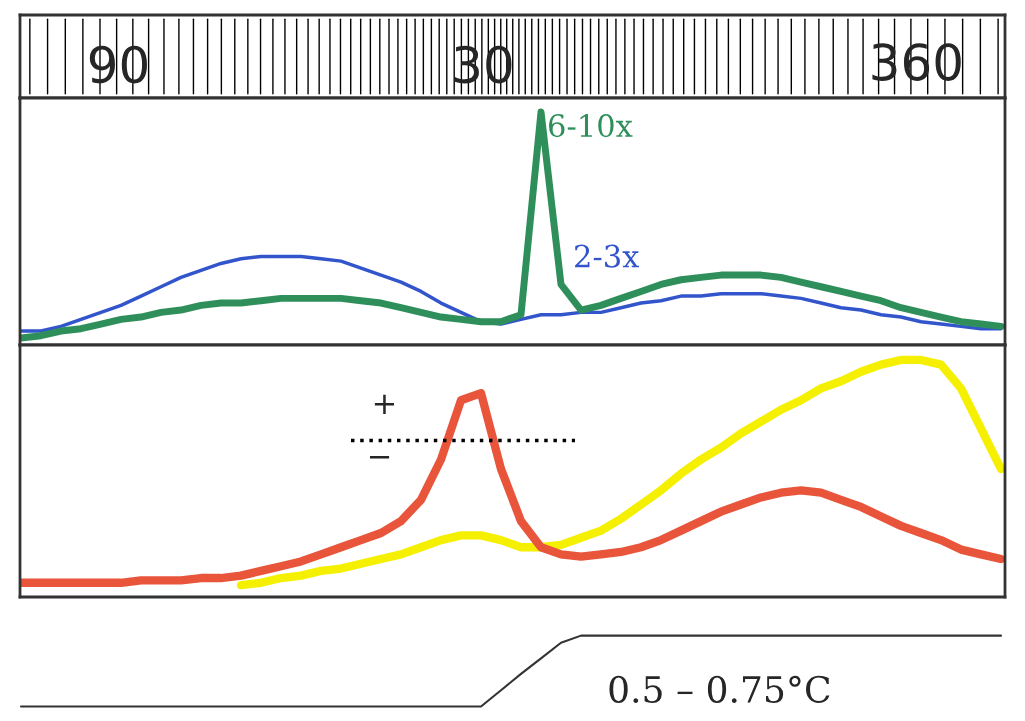 The height and width of the screenshot is (721, 1025). Describe the element at coordinates (719, 689) in the screenshot. I see `annotation: 0.5 – 0.75°C` at that location.